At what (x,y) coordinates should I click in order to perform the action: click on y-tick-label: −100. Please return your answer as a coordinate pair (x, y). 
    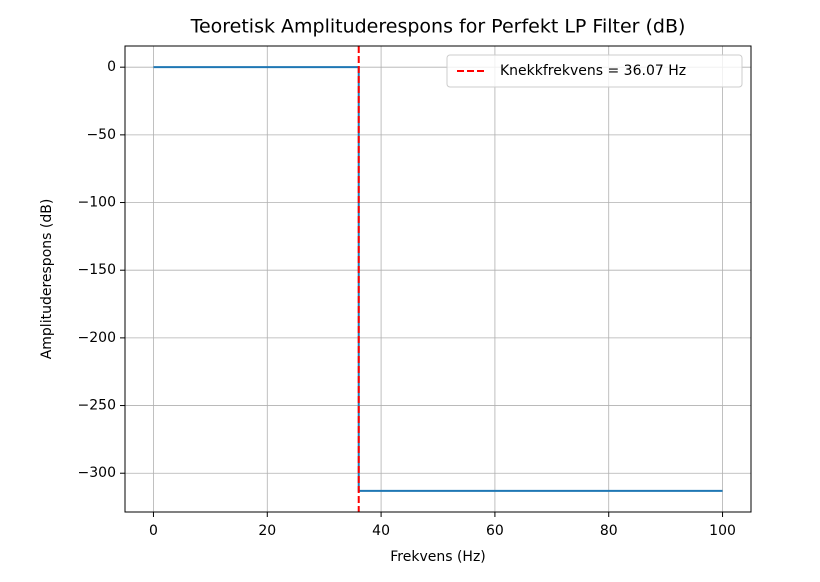
    Looking at the image, I should click on (97, 203).